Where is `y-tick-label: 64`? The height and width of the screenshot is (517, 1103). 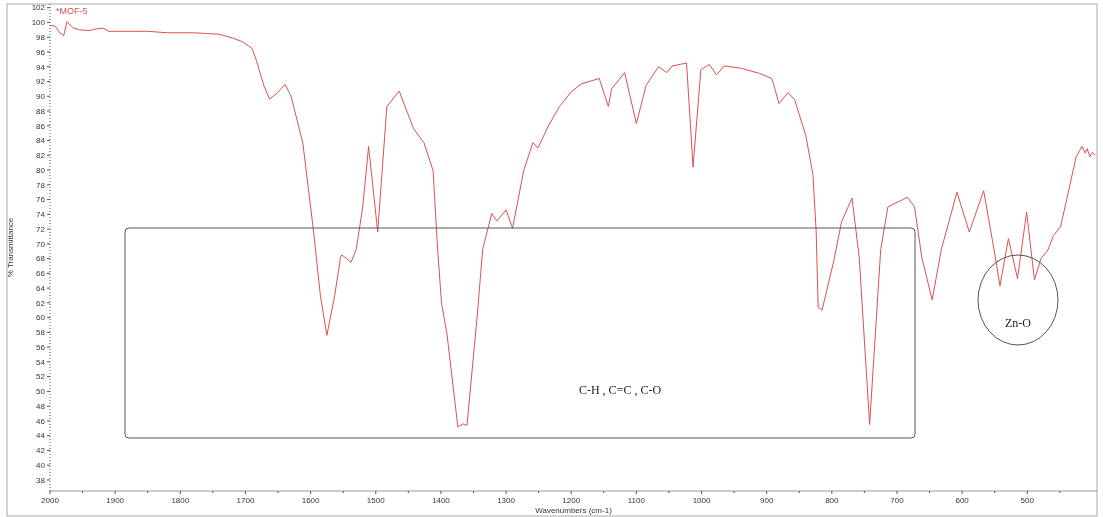
y-tick-label: 64 is located at coordinates (41, 288).